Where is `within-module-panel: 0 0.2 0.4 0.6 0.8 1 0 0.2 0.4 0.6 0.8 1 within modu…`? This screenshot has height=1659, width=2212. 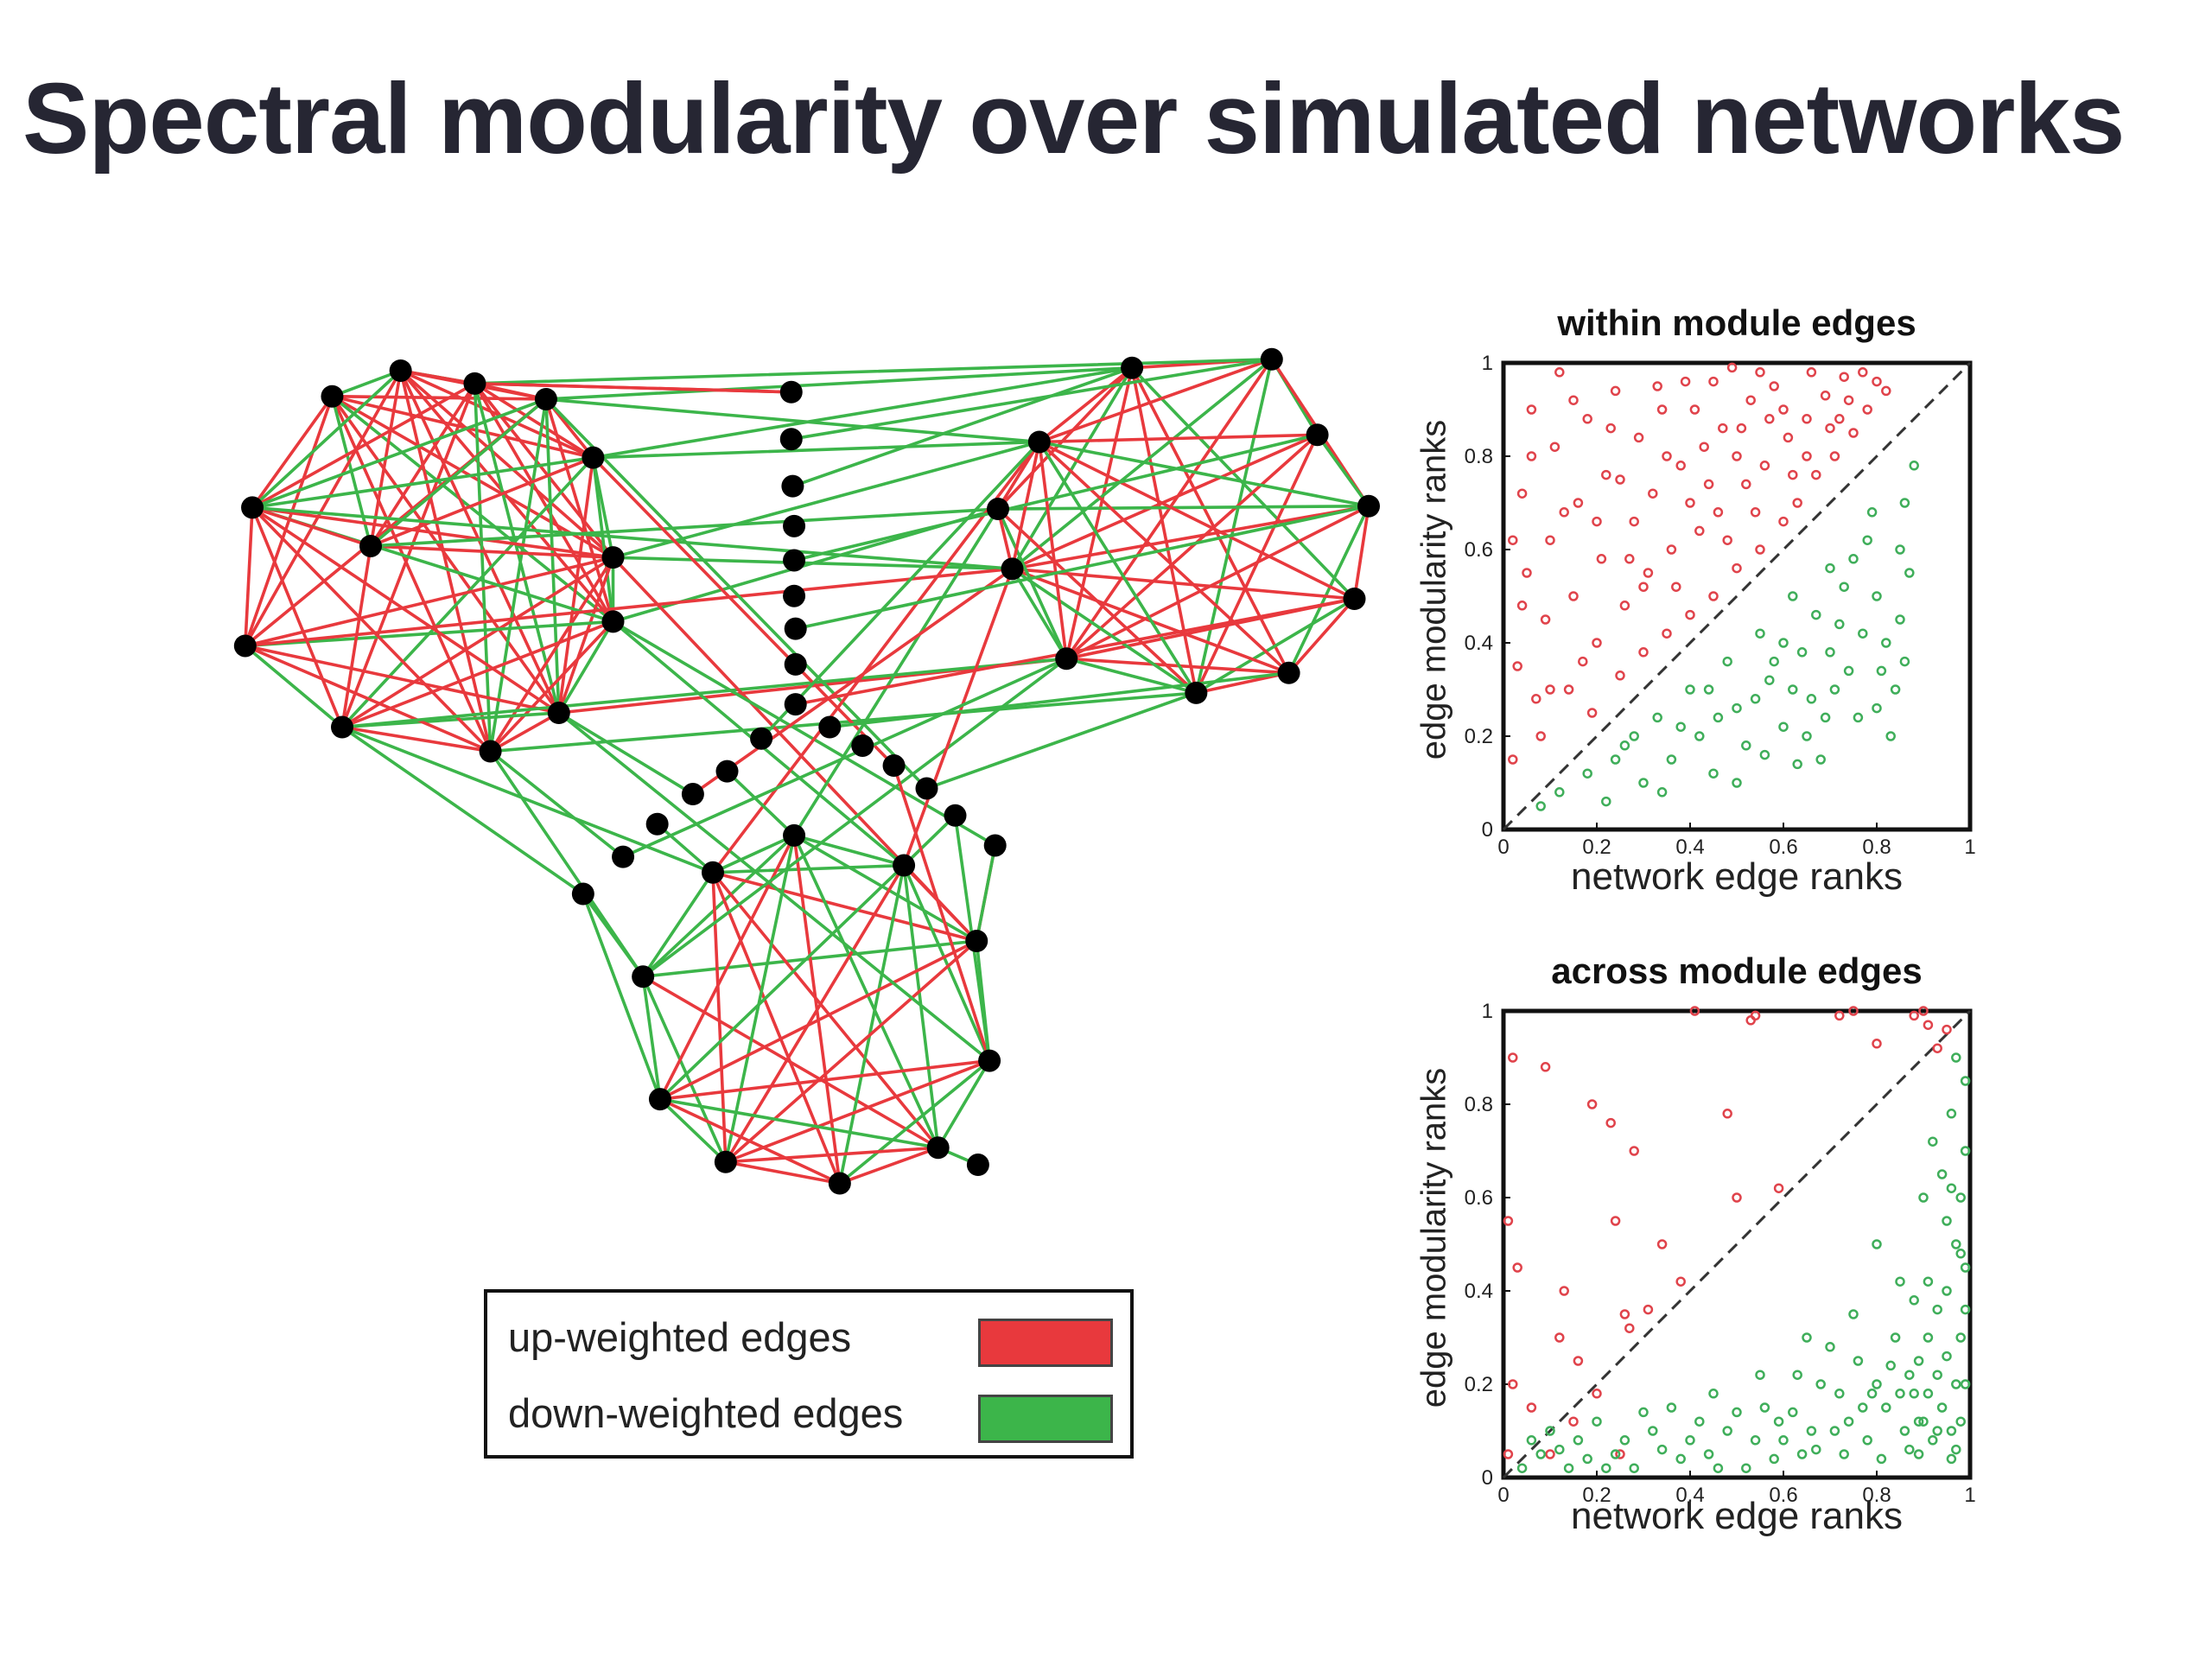 within-module-panel: 0 0.2 0.4 0.6 0.8 1 0 0.2 0.4 0.6 0.8 1 within modu… is located at coordinates (1711, 613).